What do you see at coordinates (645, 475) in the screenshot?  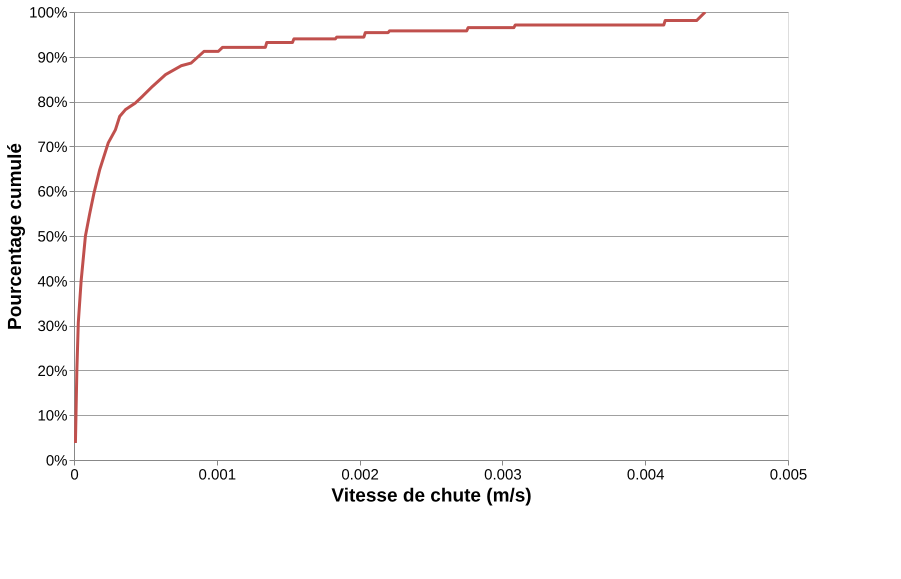 I see `x-tick-label: 0.004` at bounding box center [645, 475].